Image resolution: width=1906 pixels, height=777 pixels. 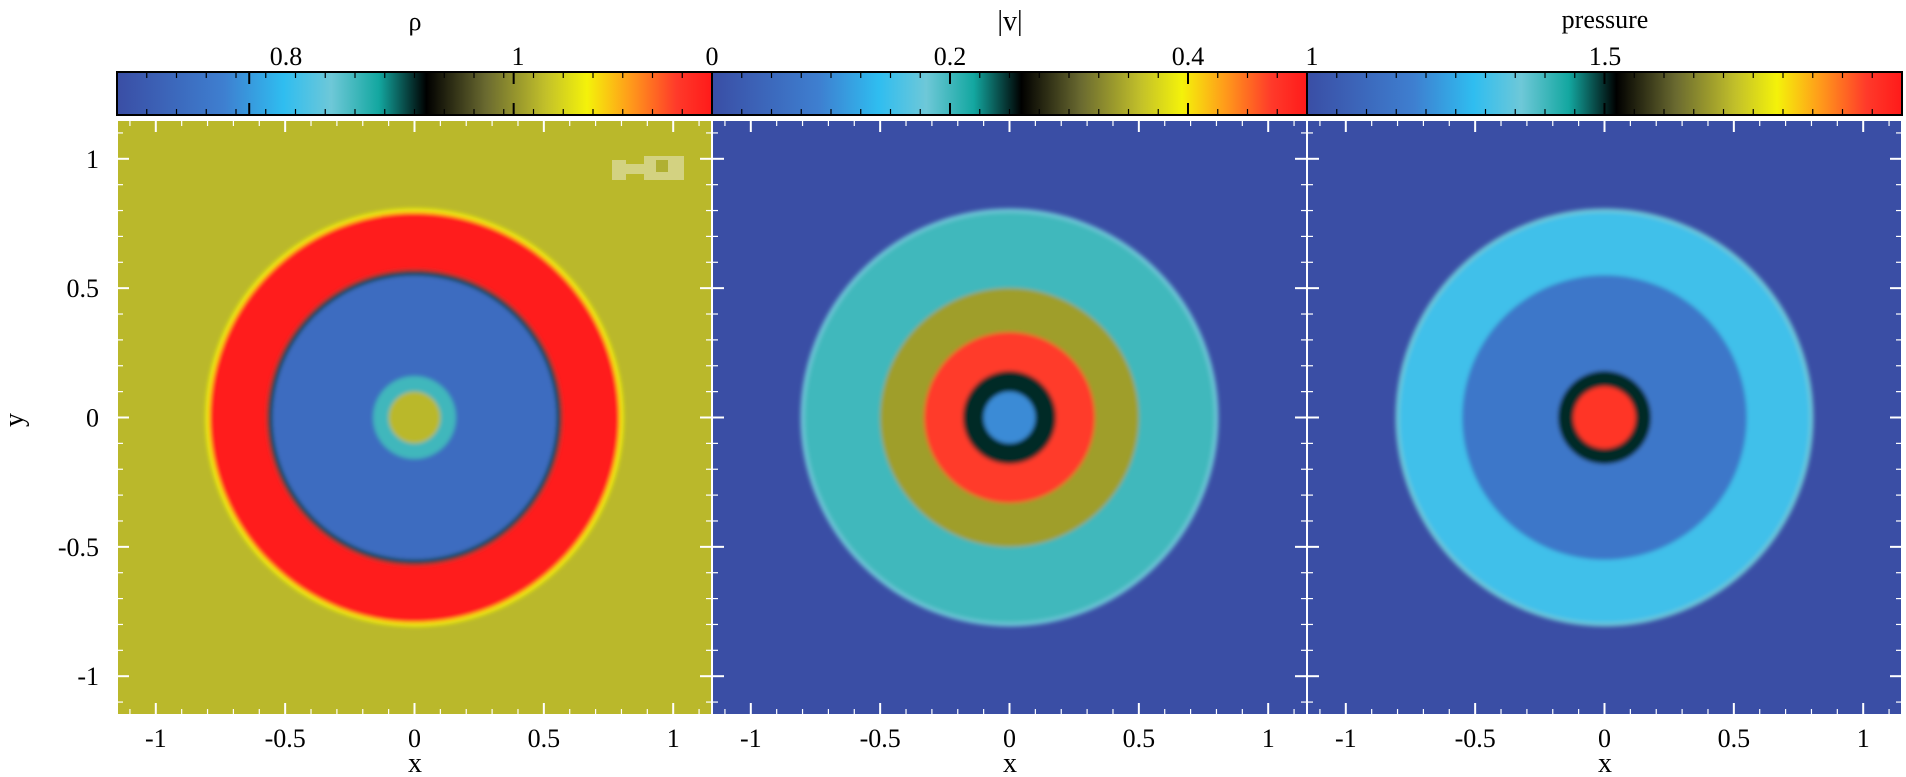 What do you see at coordinates (286, 56) in the screenshot?
I see `colorbar-rho-tick-0.8: 0.8` at bounding box center [286, 56].